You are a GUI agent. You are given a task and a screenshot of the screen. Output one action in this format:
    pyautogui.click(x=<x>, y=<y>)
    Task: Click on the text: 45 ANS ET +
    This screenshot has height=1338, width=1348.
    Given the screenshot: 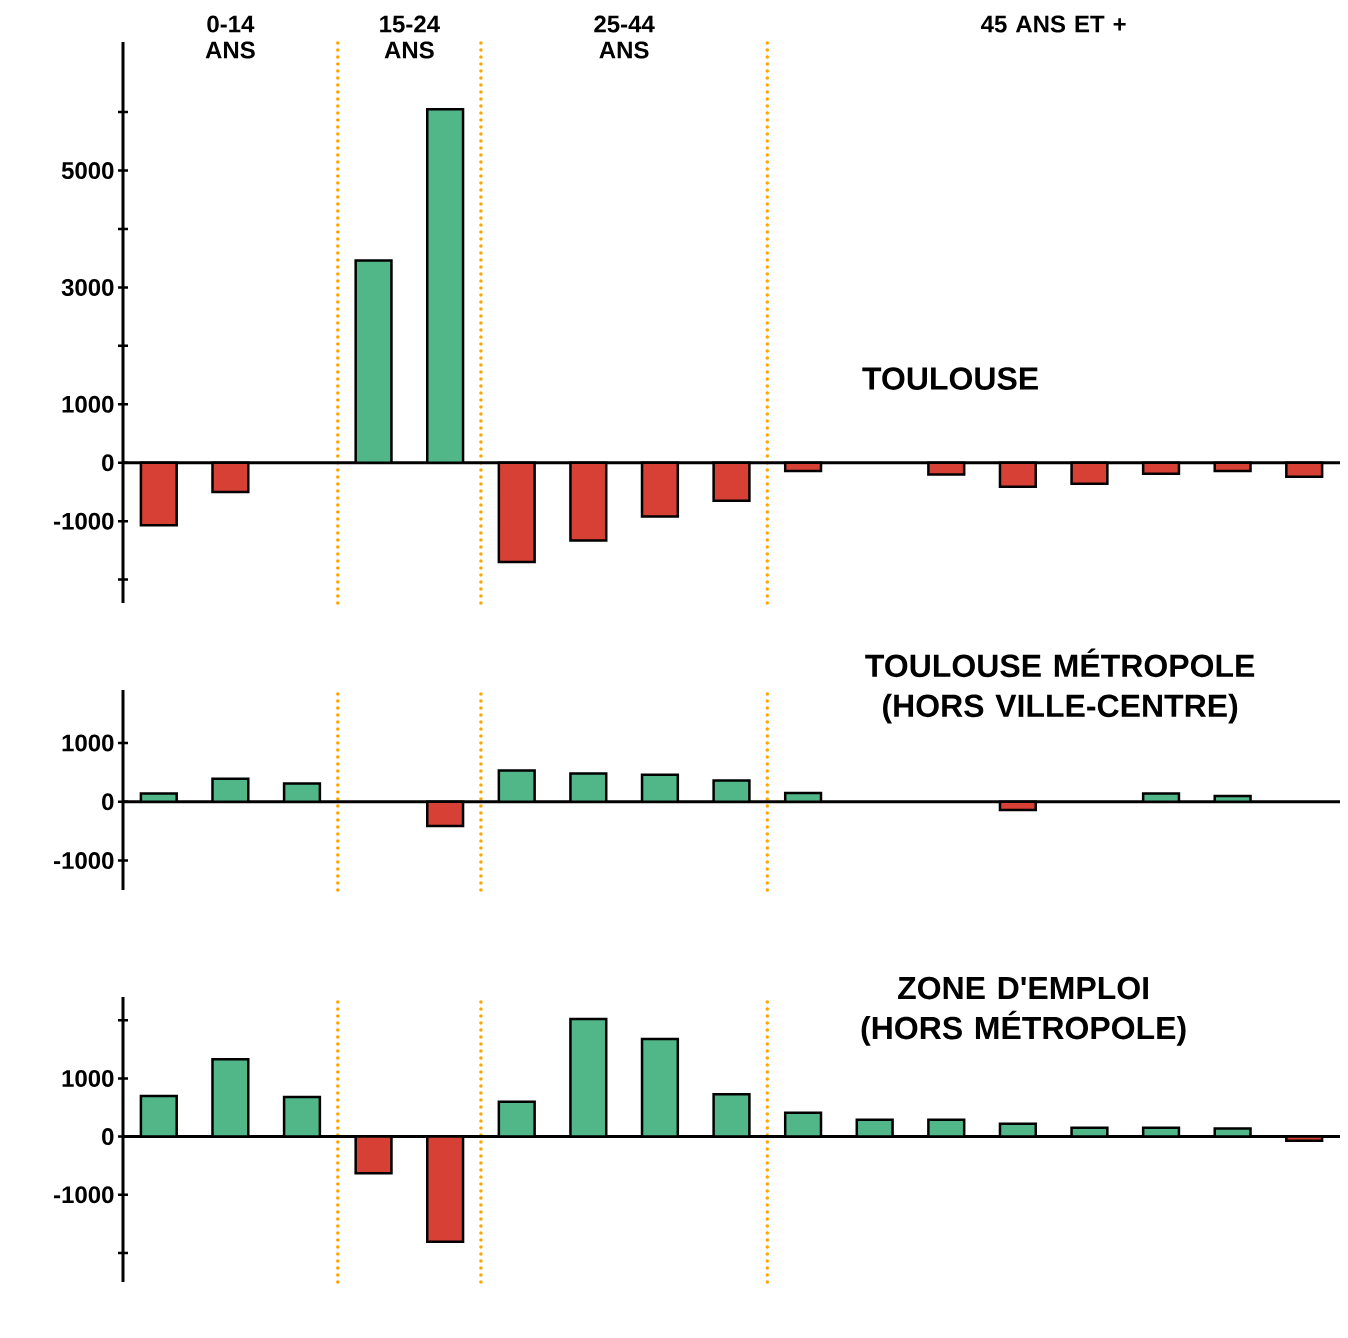 What is the action you would take?
    pyautogui.click(x=1053, y=24)
    